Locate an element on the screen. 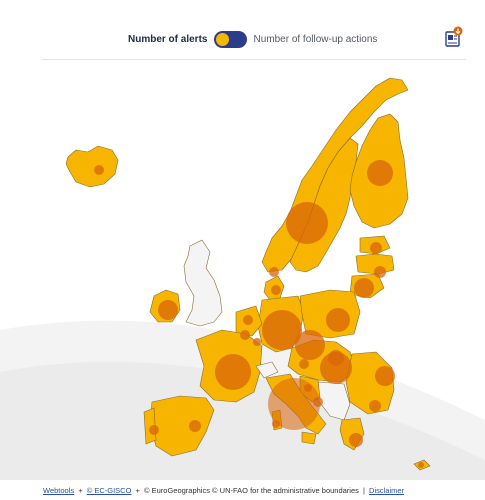 This screenshot has height=500, width=485. country-portugal is located at coordinates (150, 426).